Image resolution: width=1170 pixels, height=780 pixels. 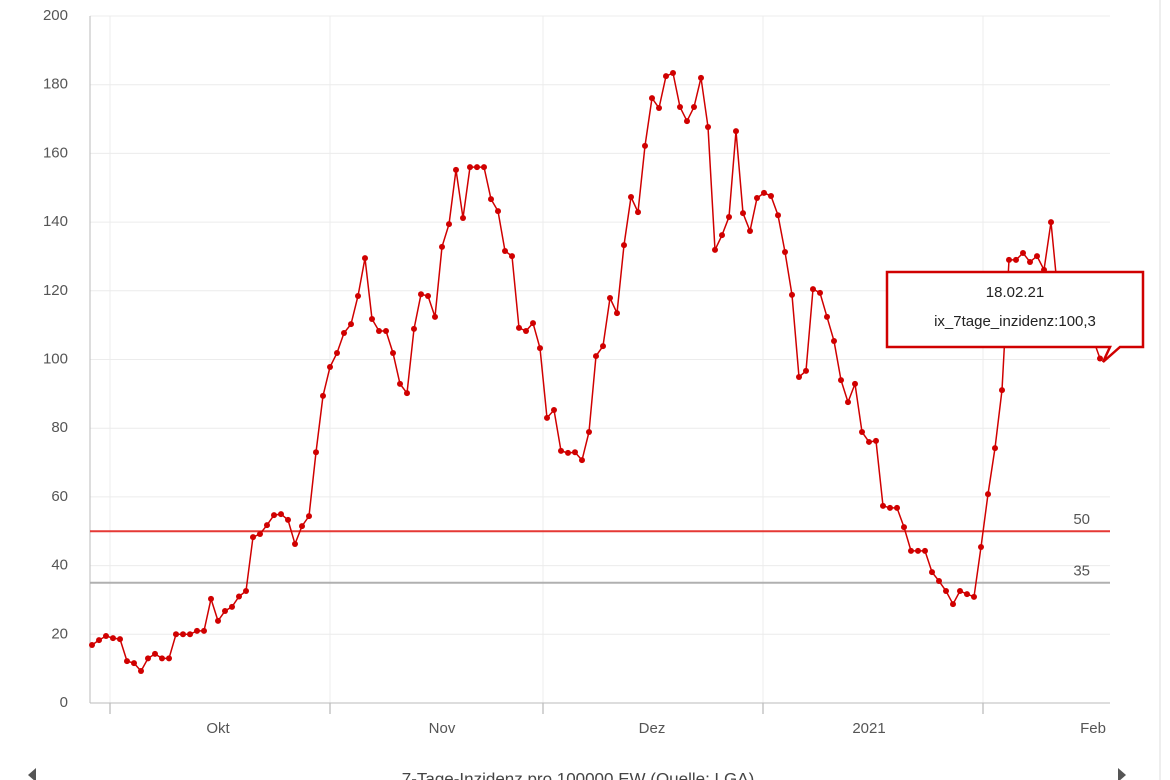 What do you see at coordinates (55, 84) in the screenshot?
I see `y-tick-label: 180` at bounding box center [55, 84].